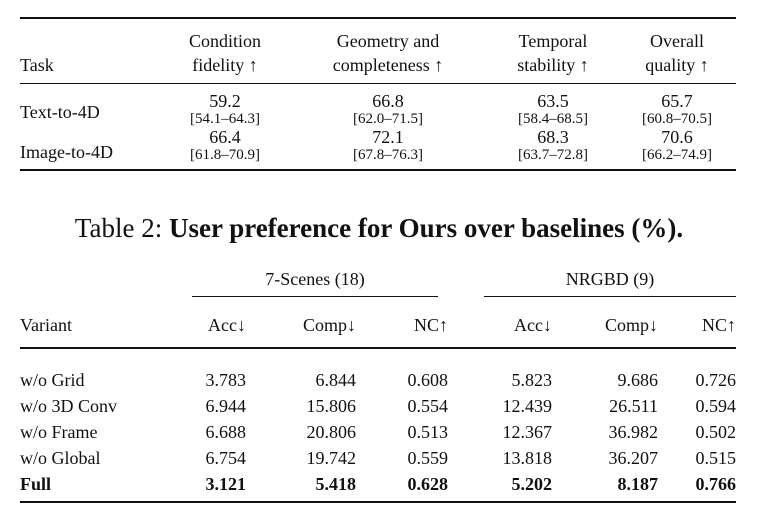 Image resolution: width=758 pixels, height=517 pixels. I want to click on table2-cell: 15.806, so click(331, 406).